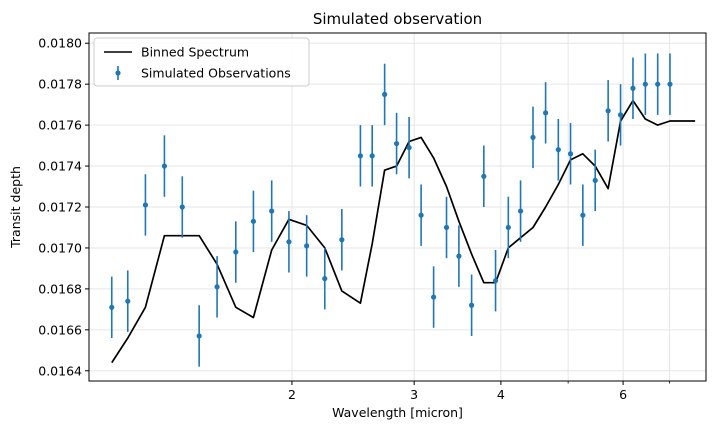 Image resolution: width=717 pixels, height=432 pixels. I want to click on y-tick-label: 0.0168, so click(60, 288).